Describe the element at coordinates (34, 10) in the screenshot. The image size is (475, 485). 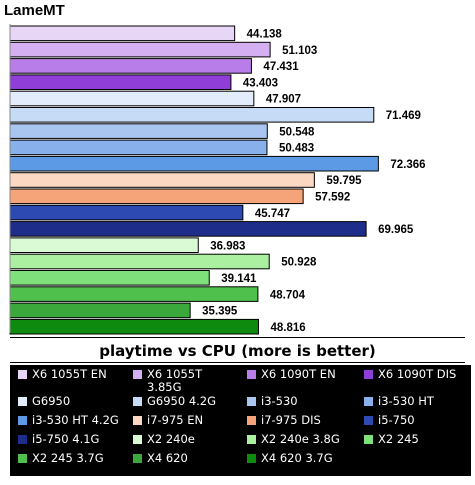
I see `chart-title: LameMT` at that location.